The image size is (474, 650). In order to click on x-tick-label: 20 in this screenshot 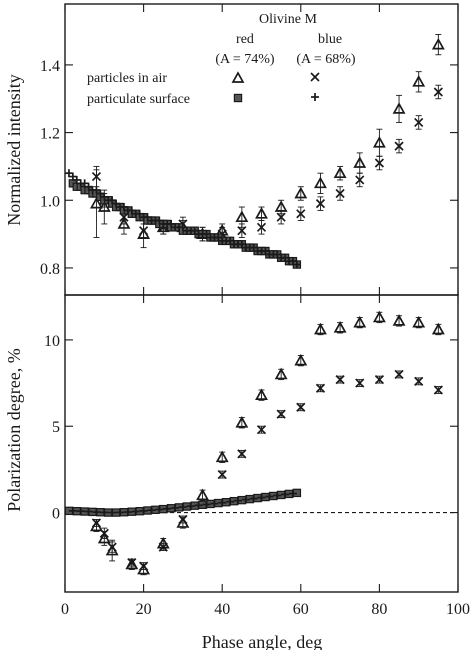, I will do `click(144, 609)`.